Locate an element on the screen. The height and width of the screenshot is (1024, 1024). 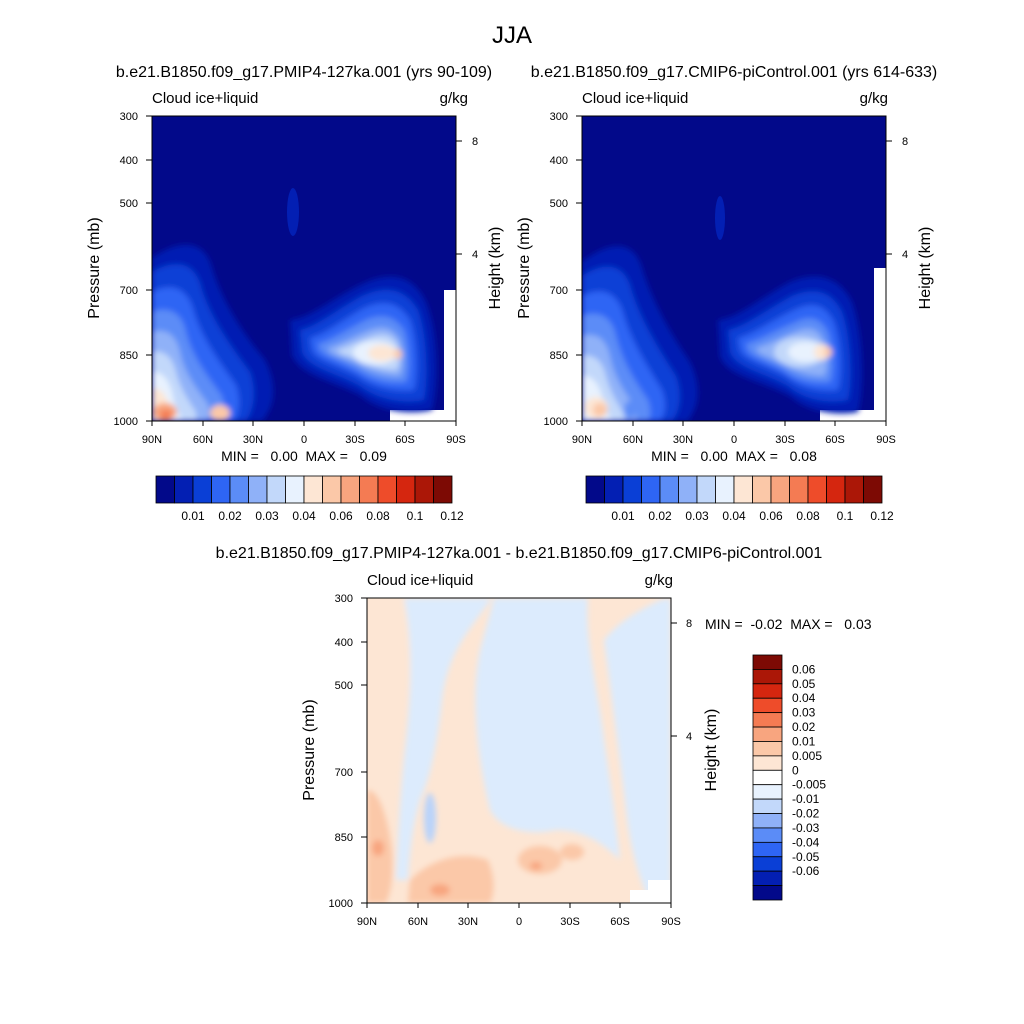
x-tick-label: 60S is located at coordinates (405, 440).